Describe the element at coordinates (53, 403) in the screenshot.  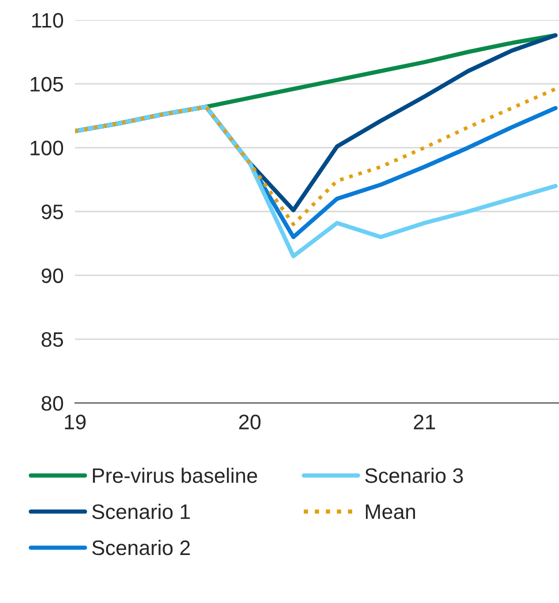
I see `y-tick-label: 80` at that location.